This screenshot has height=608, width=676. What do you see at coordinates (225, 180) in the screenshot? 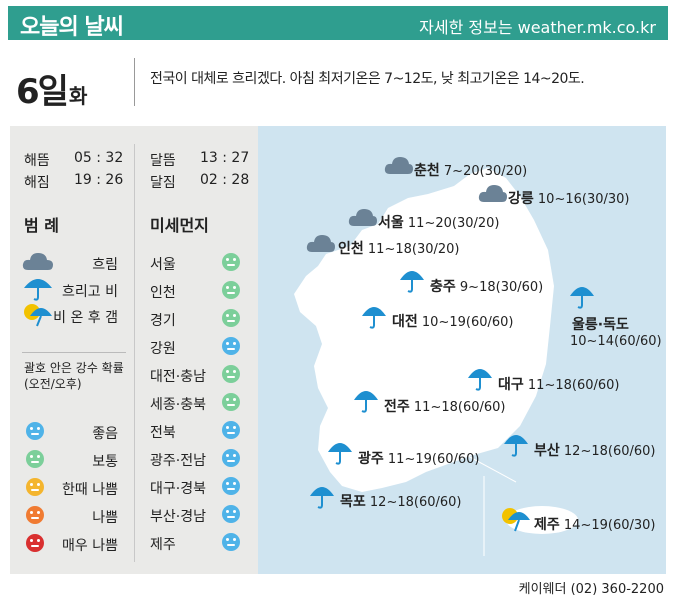
I see `moonset-time: 02 : 28` at bounding box center [225, 180].